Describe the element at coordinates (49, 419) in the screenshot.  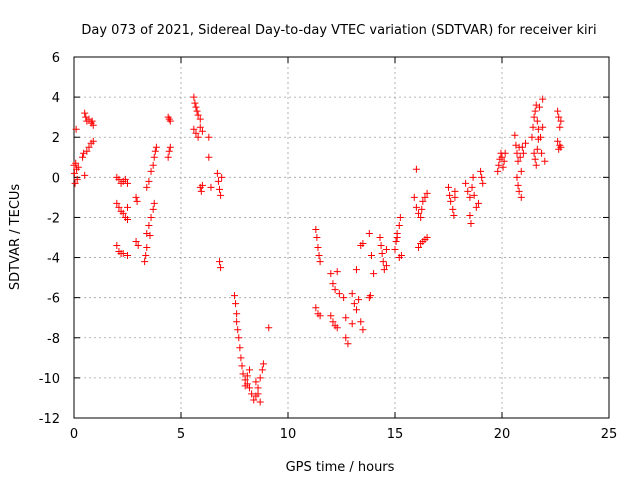
I see `y-tick-label: -12` at that location.